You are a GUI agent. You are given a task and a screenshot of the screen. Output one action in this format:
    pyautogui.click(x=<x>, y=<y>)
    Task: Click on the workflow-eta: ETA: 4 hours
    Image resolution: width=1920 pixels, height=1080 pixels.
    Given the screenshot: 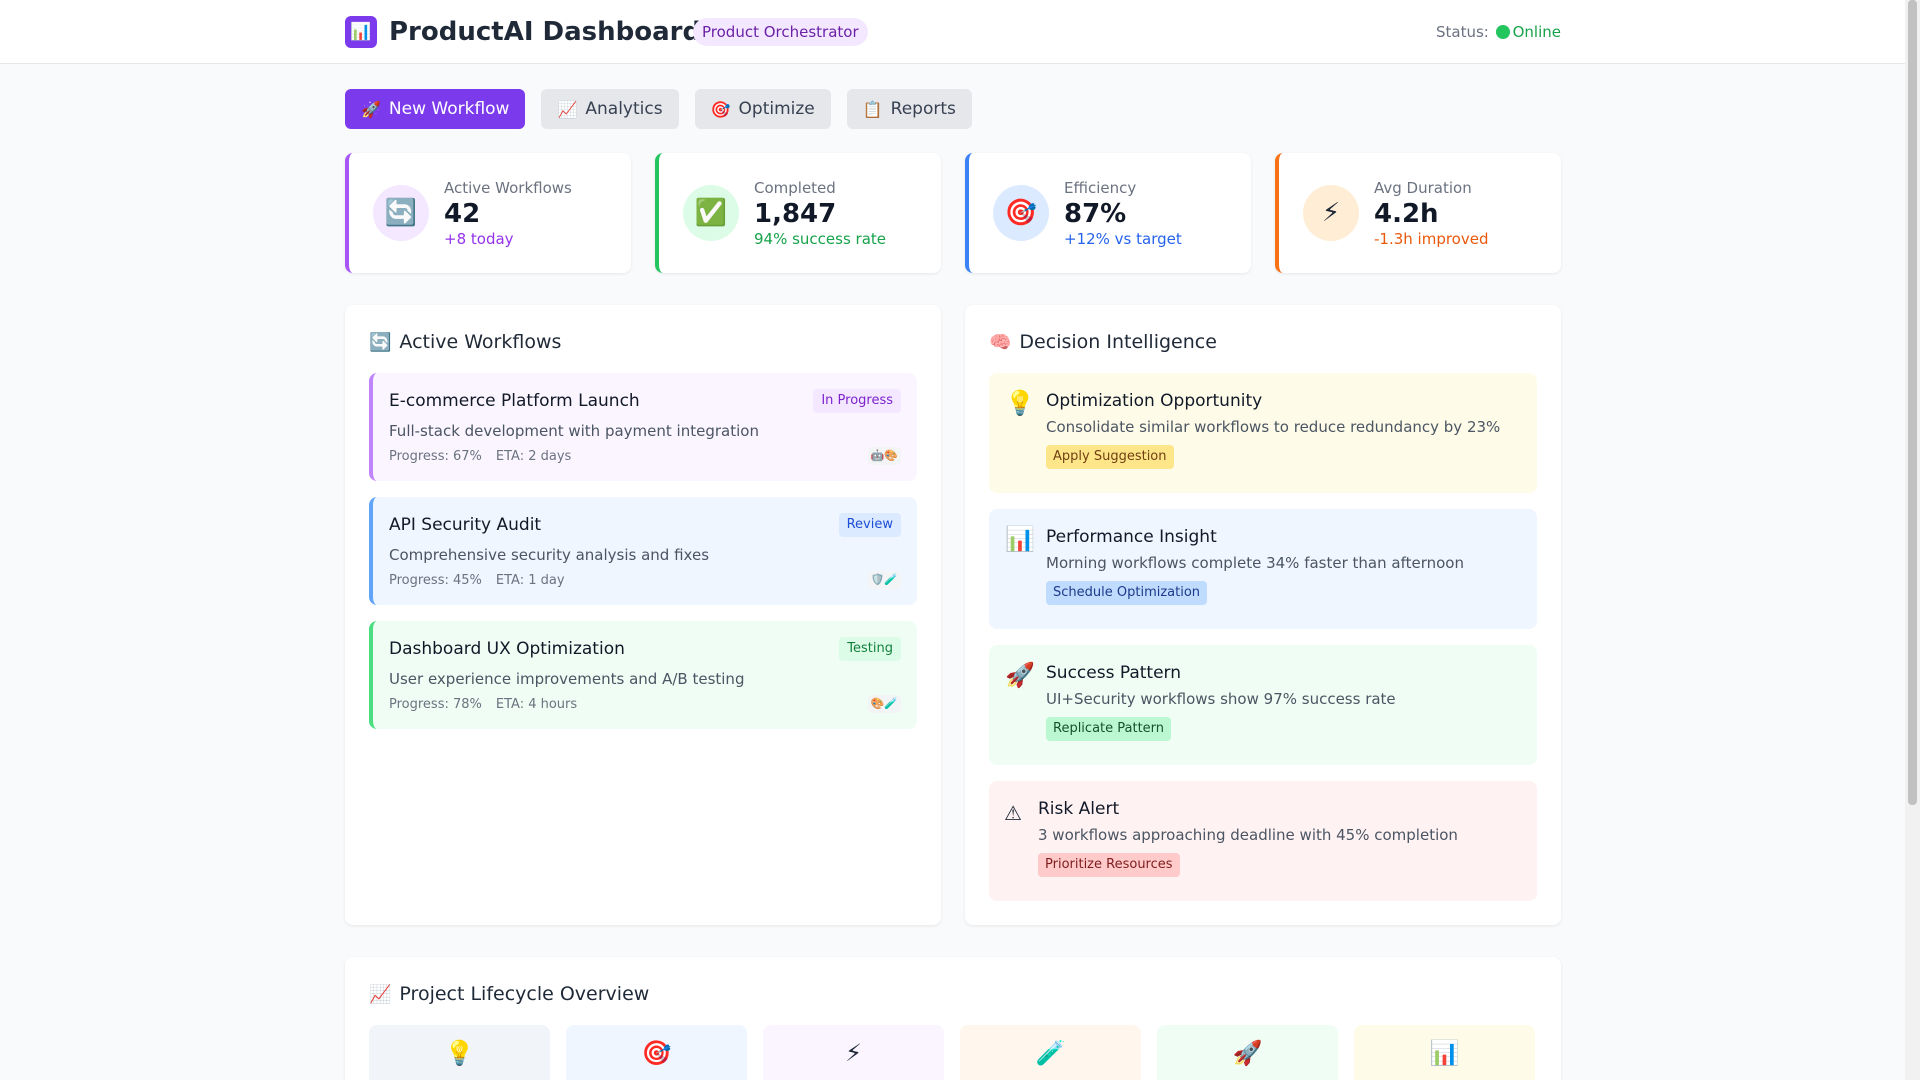 What is the action you would take?
    pyautogui.click(x=536, y=704)
    